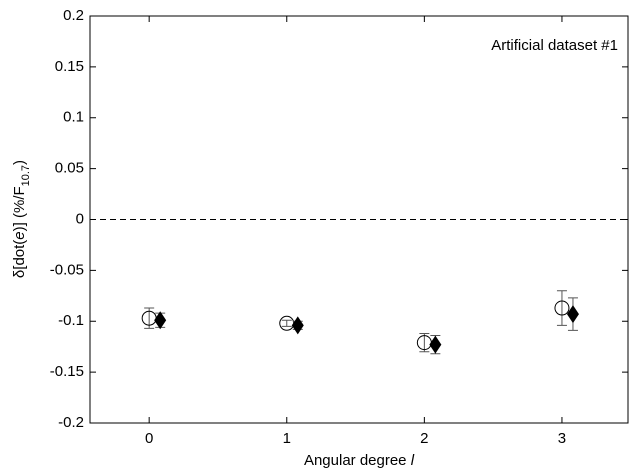 Image resolution: width=635 pixels, height=471 pixels. Describe the element at coordinates (287, 438) in the screenshot. I see `x-tick-label: 1` at that location.